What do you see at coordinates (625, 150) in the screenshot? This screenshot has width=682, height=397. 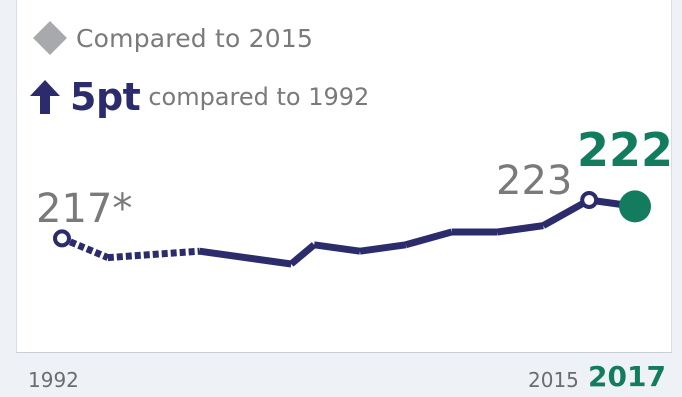 I see `latest-value-label: 222` at bounding box center [625, 150].